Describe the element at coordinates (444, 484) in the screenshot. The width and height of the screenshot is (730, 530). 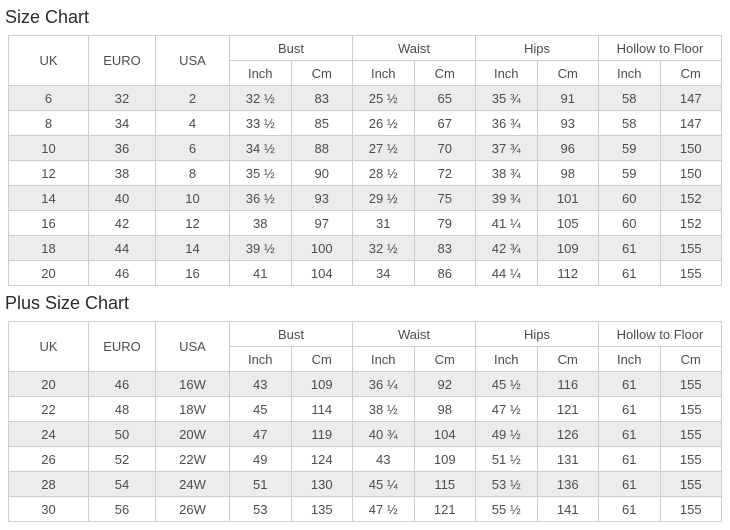
I see `table-cell: 115` at that location.